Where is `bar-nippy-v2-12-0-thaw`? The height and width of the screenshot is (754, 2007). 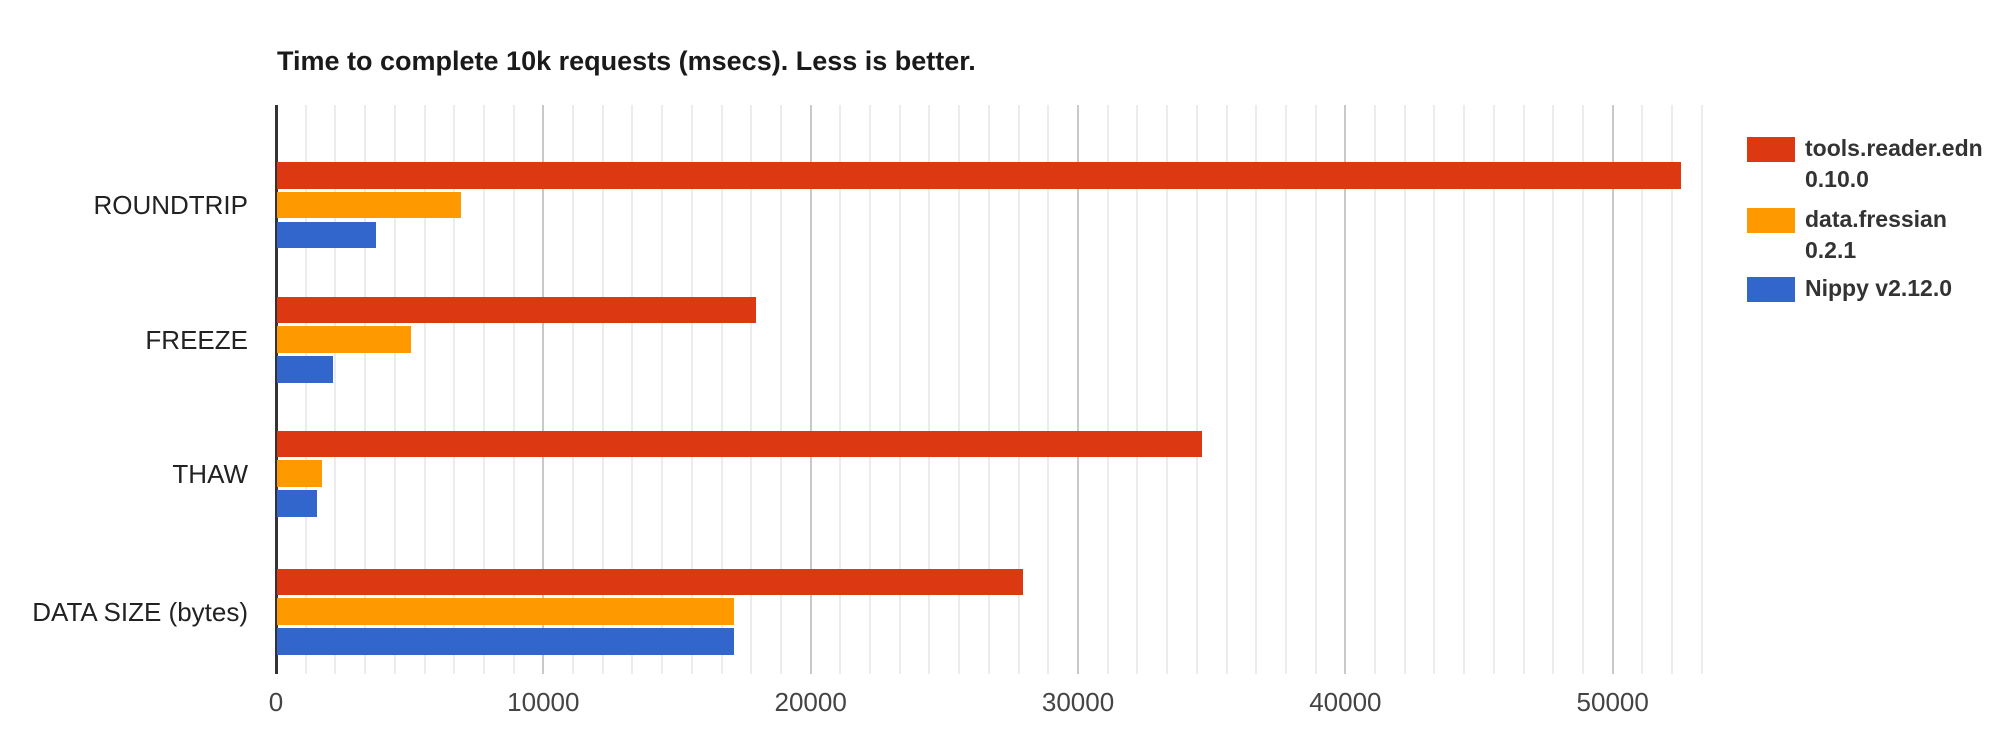 bar-nippy-v2-12-0-thaw is located at coordinates (297, 503).